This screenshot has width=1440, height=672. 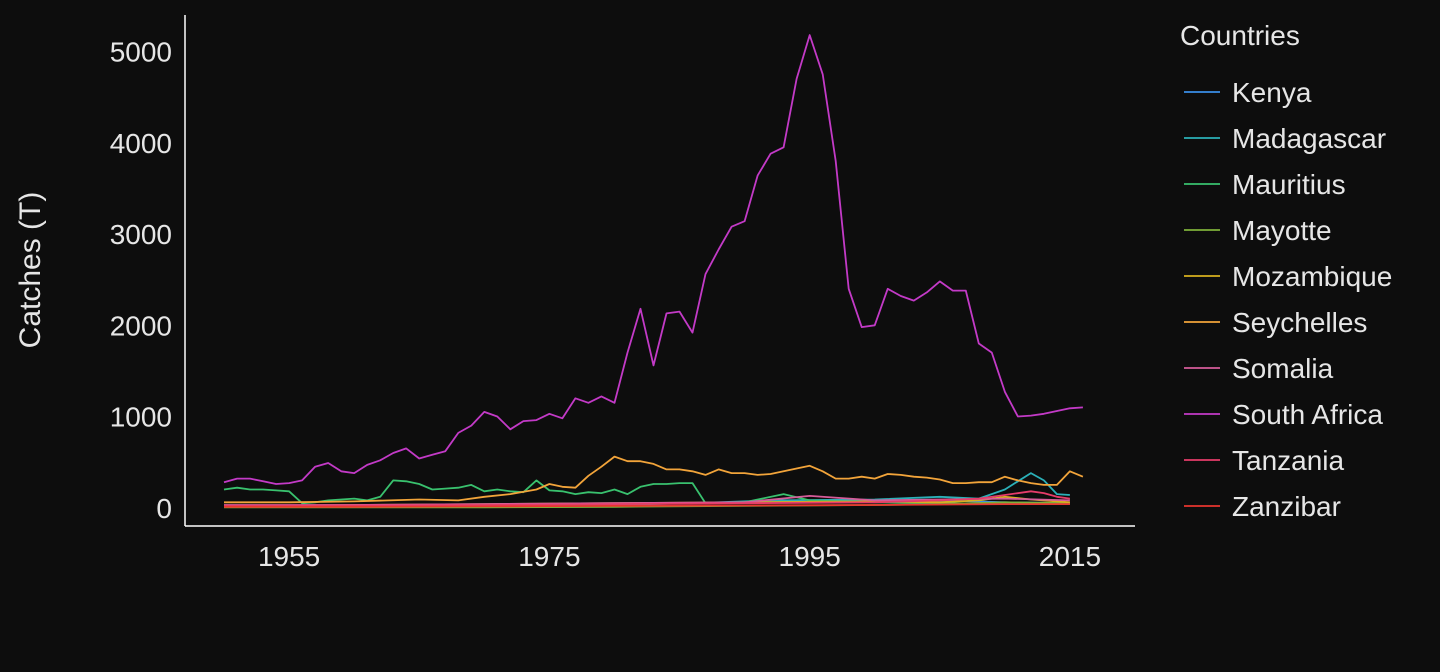 I want to click on legend-item-mauritius: Mauritius, so click(x=1265, y=184).